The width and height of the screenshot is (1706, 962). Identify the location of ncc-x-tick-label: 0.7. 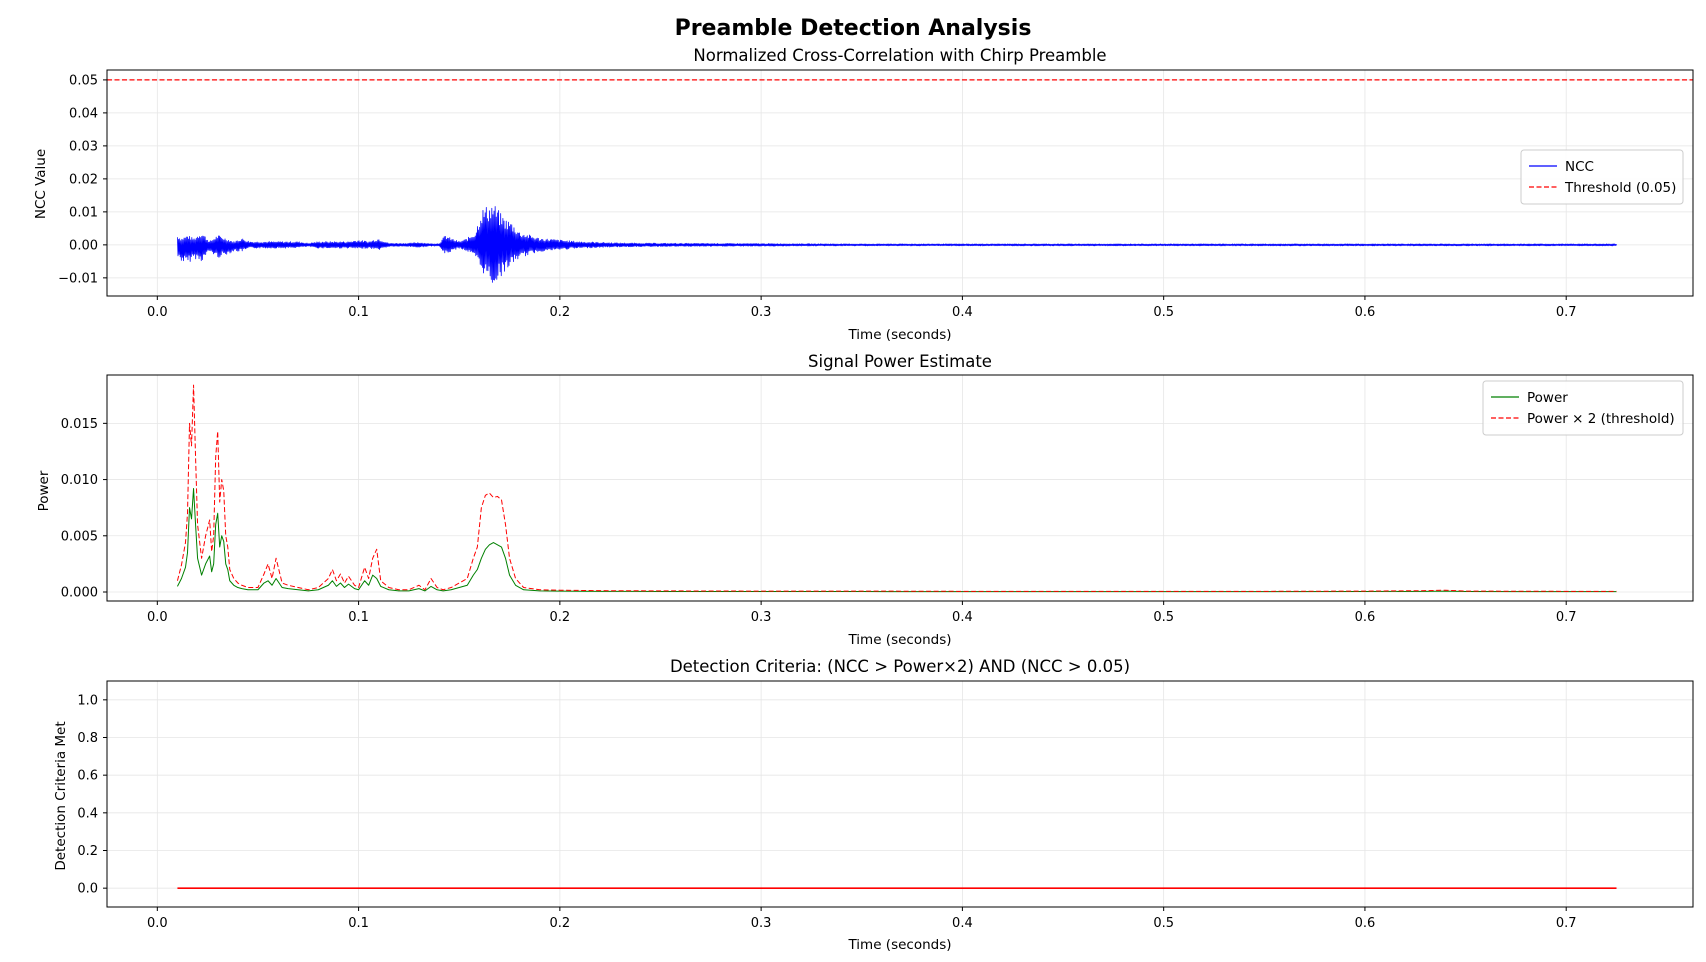
(1566, 312).